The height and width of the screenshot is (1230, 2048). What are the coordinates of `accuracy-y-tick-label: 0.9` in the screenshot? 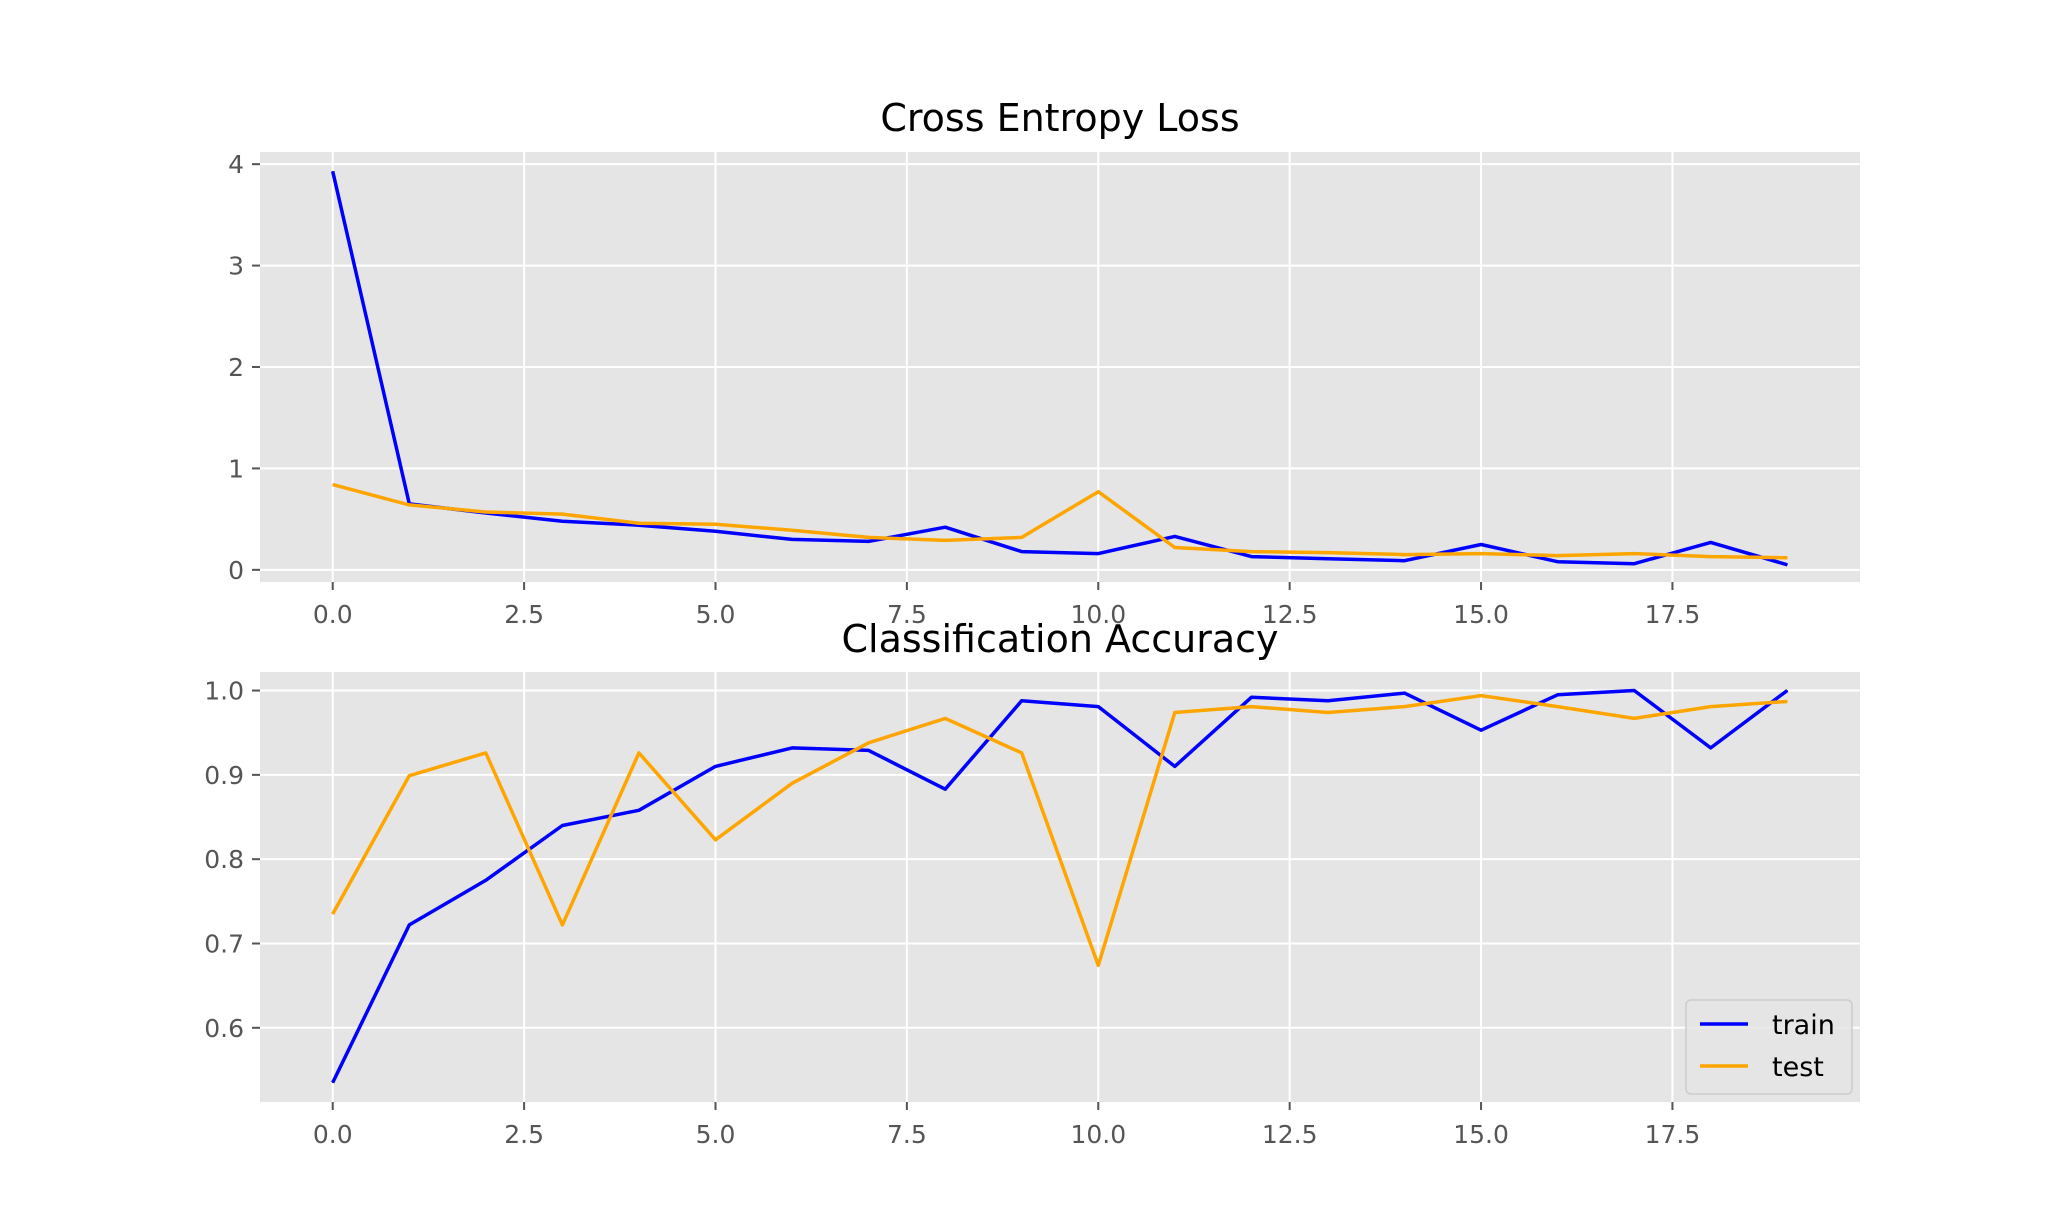 It's located at (224, 775).